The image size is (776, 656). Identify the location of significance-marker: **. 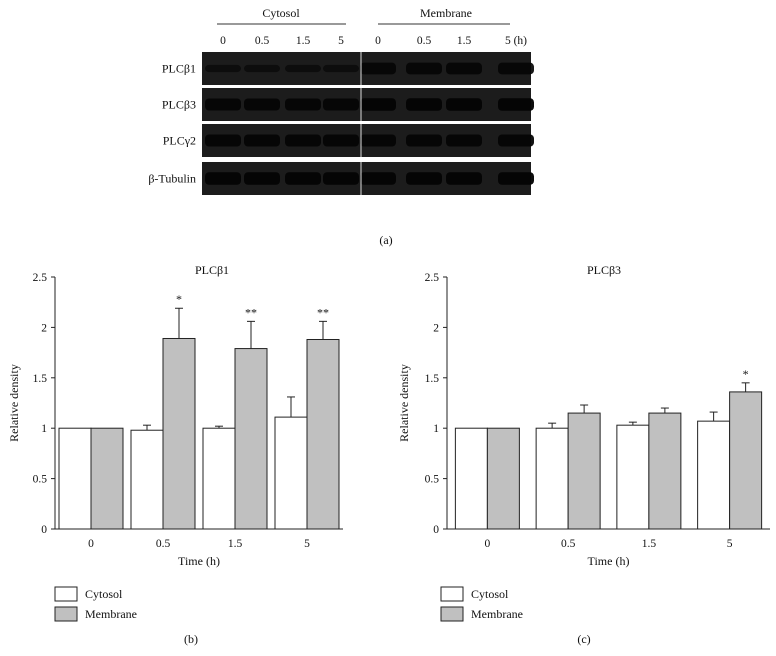
(323, 312).